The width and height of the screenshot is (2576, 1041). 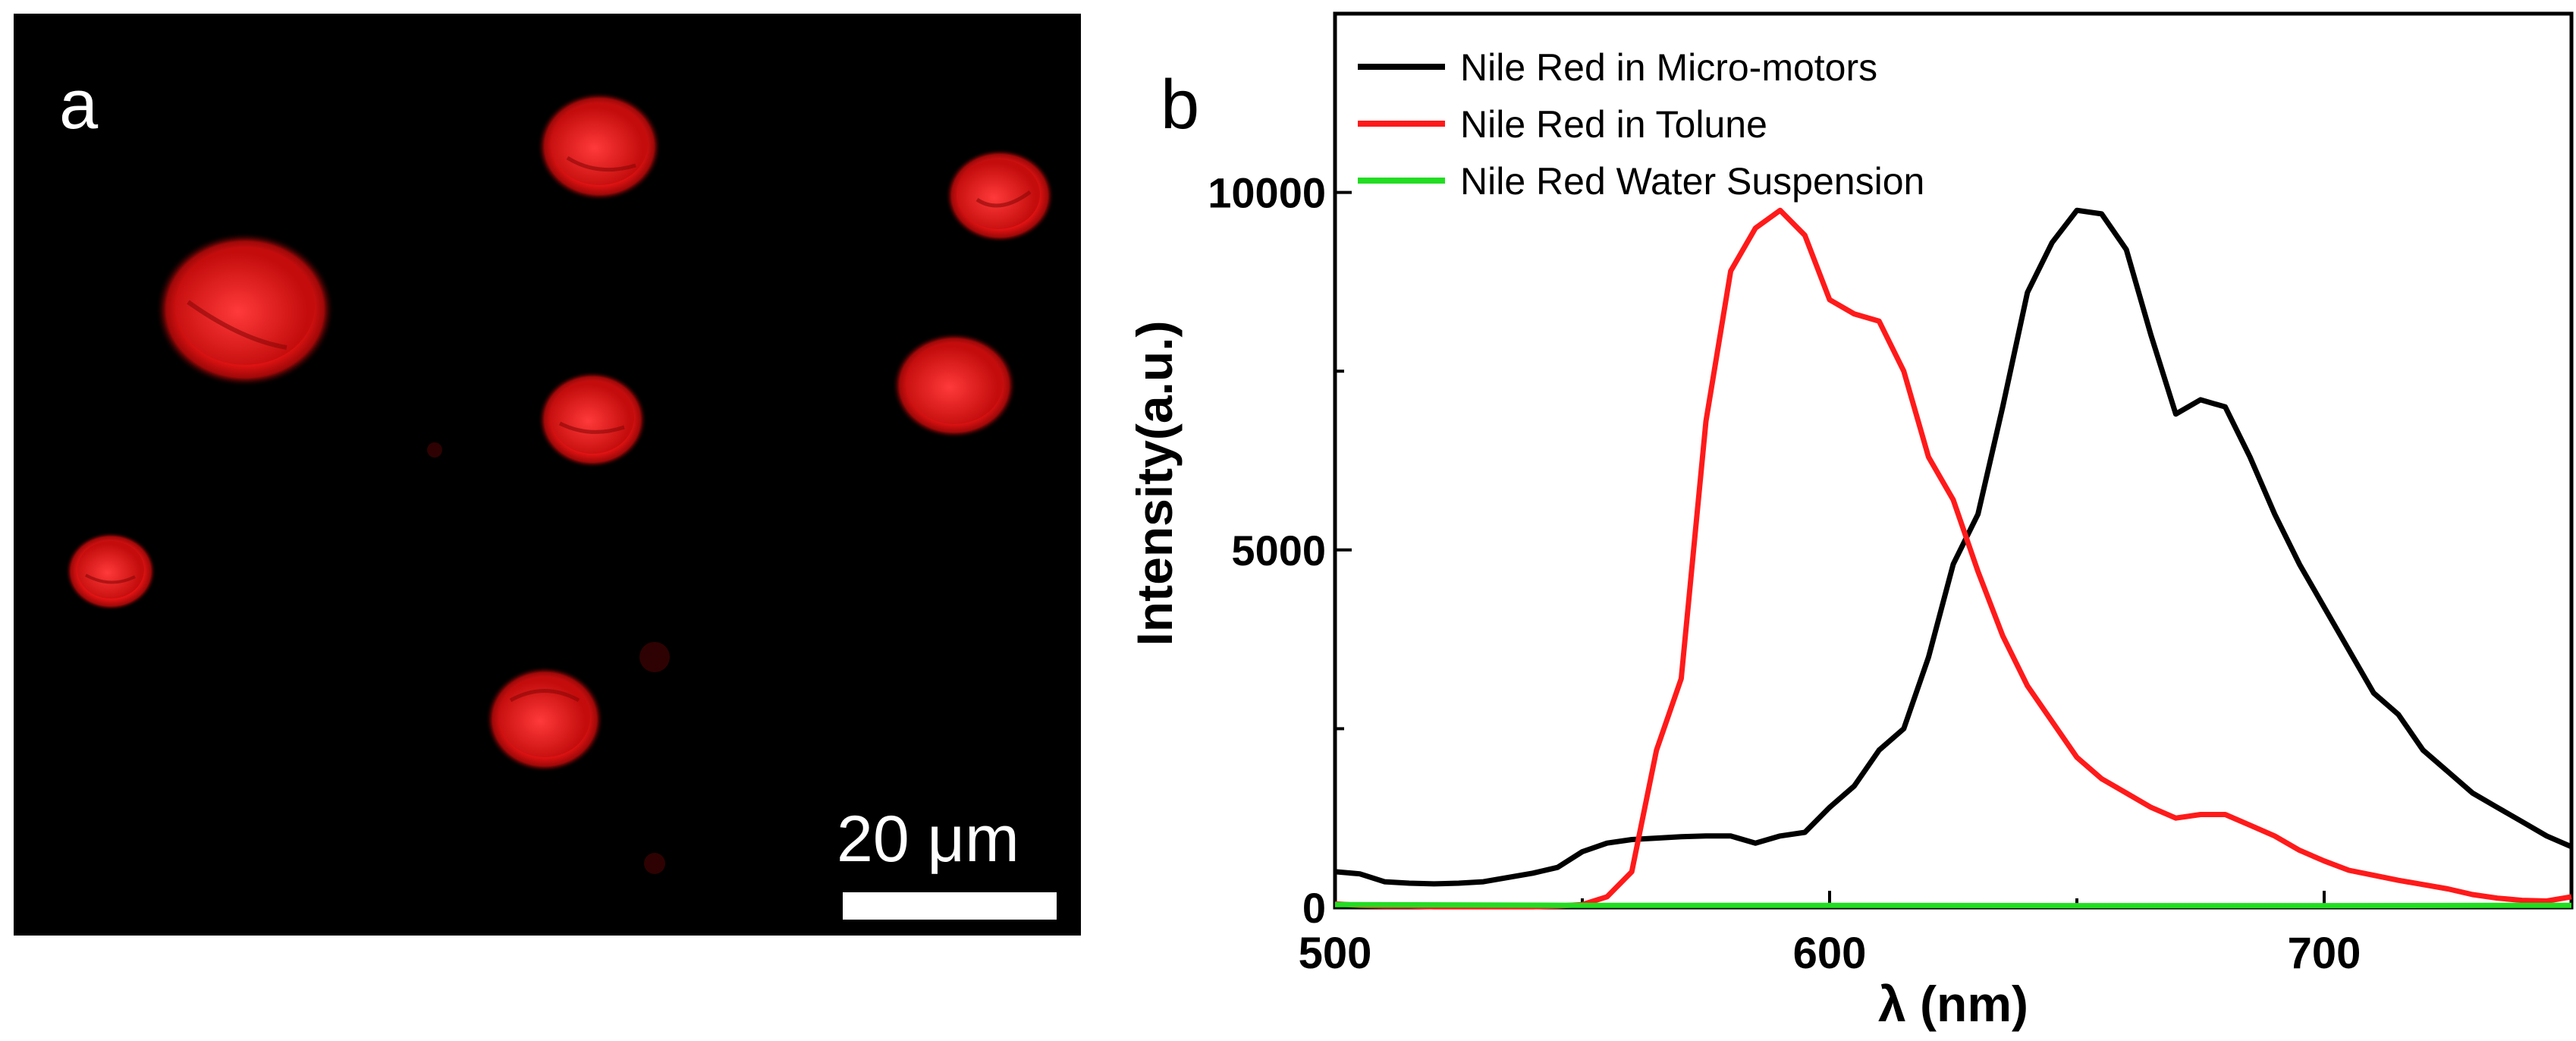 I want to click on y-tick-label: 0, so click(x=1314, y=908).